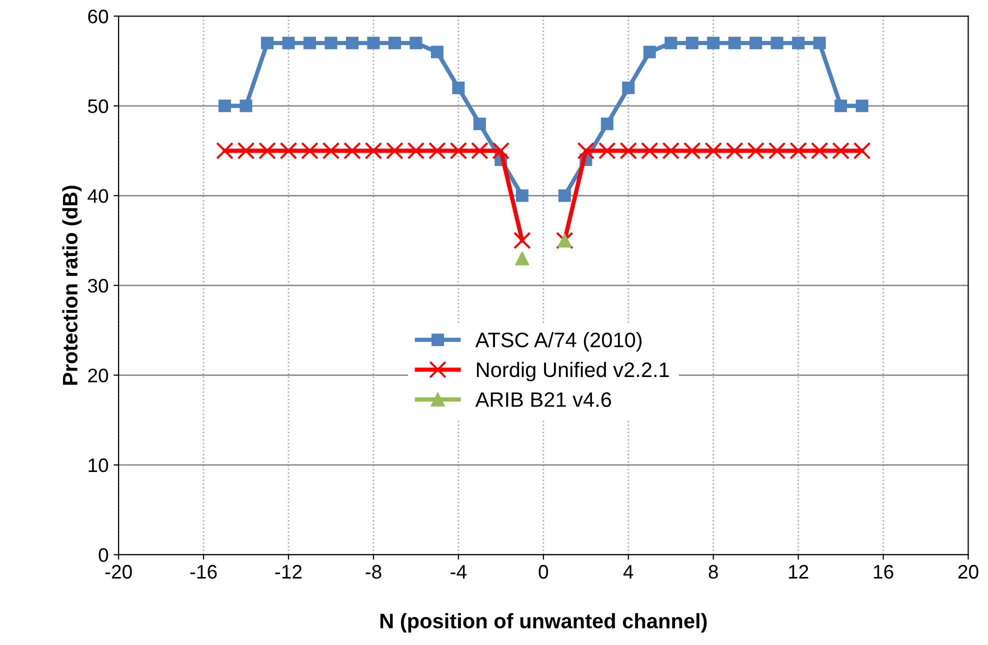 The height and width of the screenshot is (645, 988). What do you see at coordinates (558, 342) in the screenshot?
I see `legend-label: ATSC A/74 (2010)` at bounding box center [558, 342].